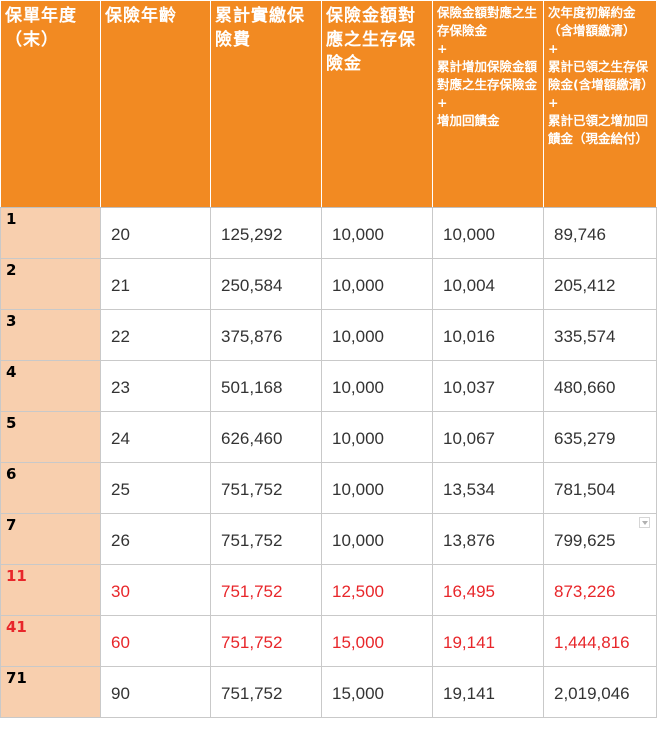 The image size is (661, 734). I want to click on cell-combined: 10,000, so click(488, 233).